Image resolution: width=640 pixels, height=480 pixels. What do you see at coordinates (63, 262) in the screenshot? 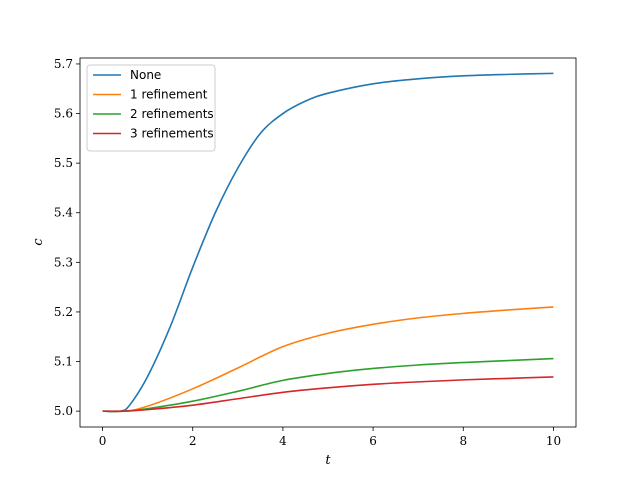
I see `y-tick-label: 5.3` at bounding box center [63, 262].